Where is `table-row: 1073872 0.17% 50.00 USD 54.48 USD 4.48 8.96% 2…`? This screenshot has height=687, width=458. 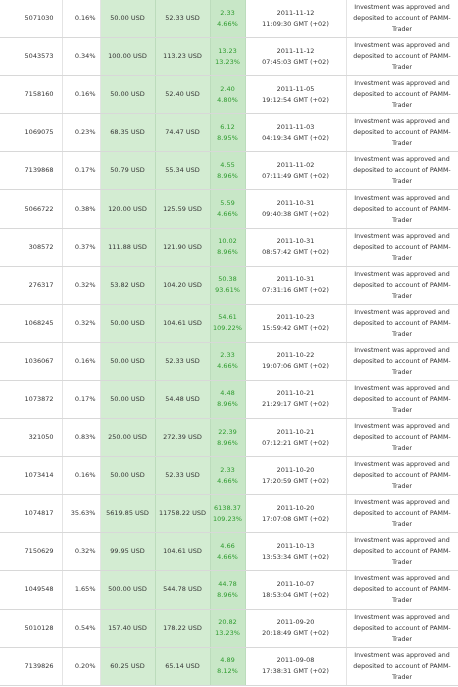
table-row: 1073872 0.17% 50.00 USD 54.48 USD 4.48 8.96% 2… is located at coordinates (229, 400).